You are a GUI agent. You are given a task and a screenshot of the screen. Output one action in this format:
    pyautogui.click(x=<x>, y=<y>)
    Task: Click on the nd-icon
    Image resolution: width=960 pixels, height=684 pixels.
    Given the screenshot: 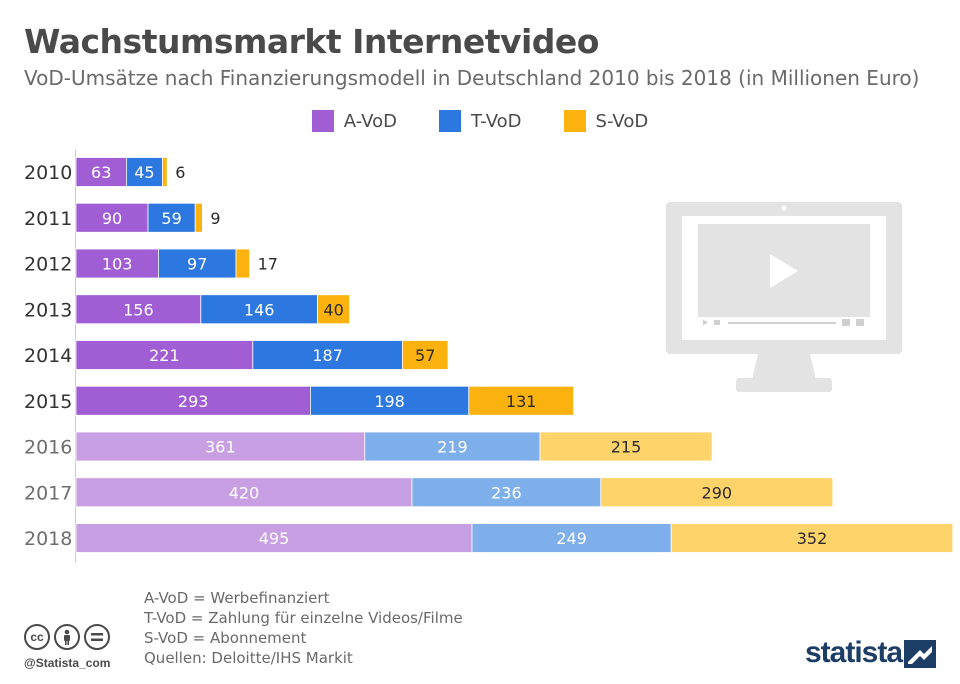 What is the action you would take?
    pyautogui.click(x=97, y=637)
    